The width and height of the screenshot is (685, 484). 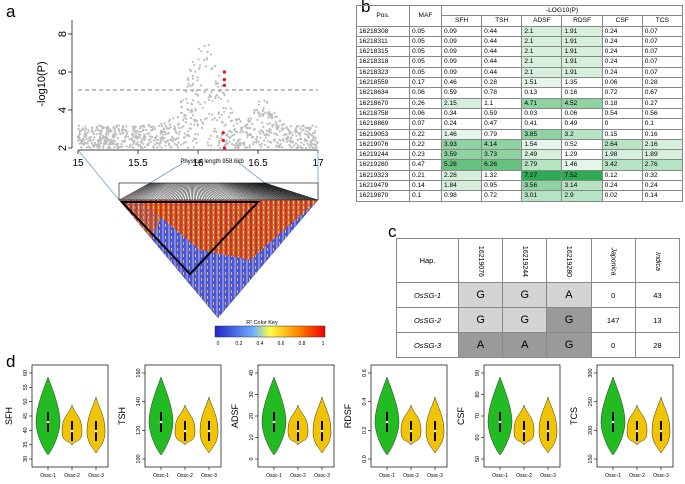 I want to click on significant-snp-point, so click(x=224, y=72).